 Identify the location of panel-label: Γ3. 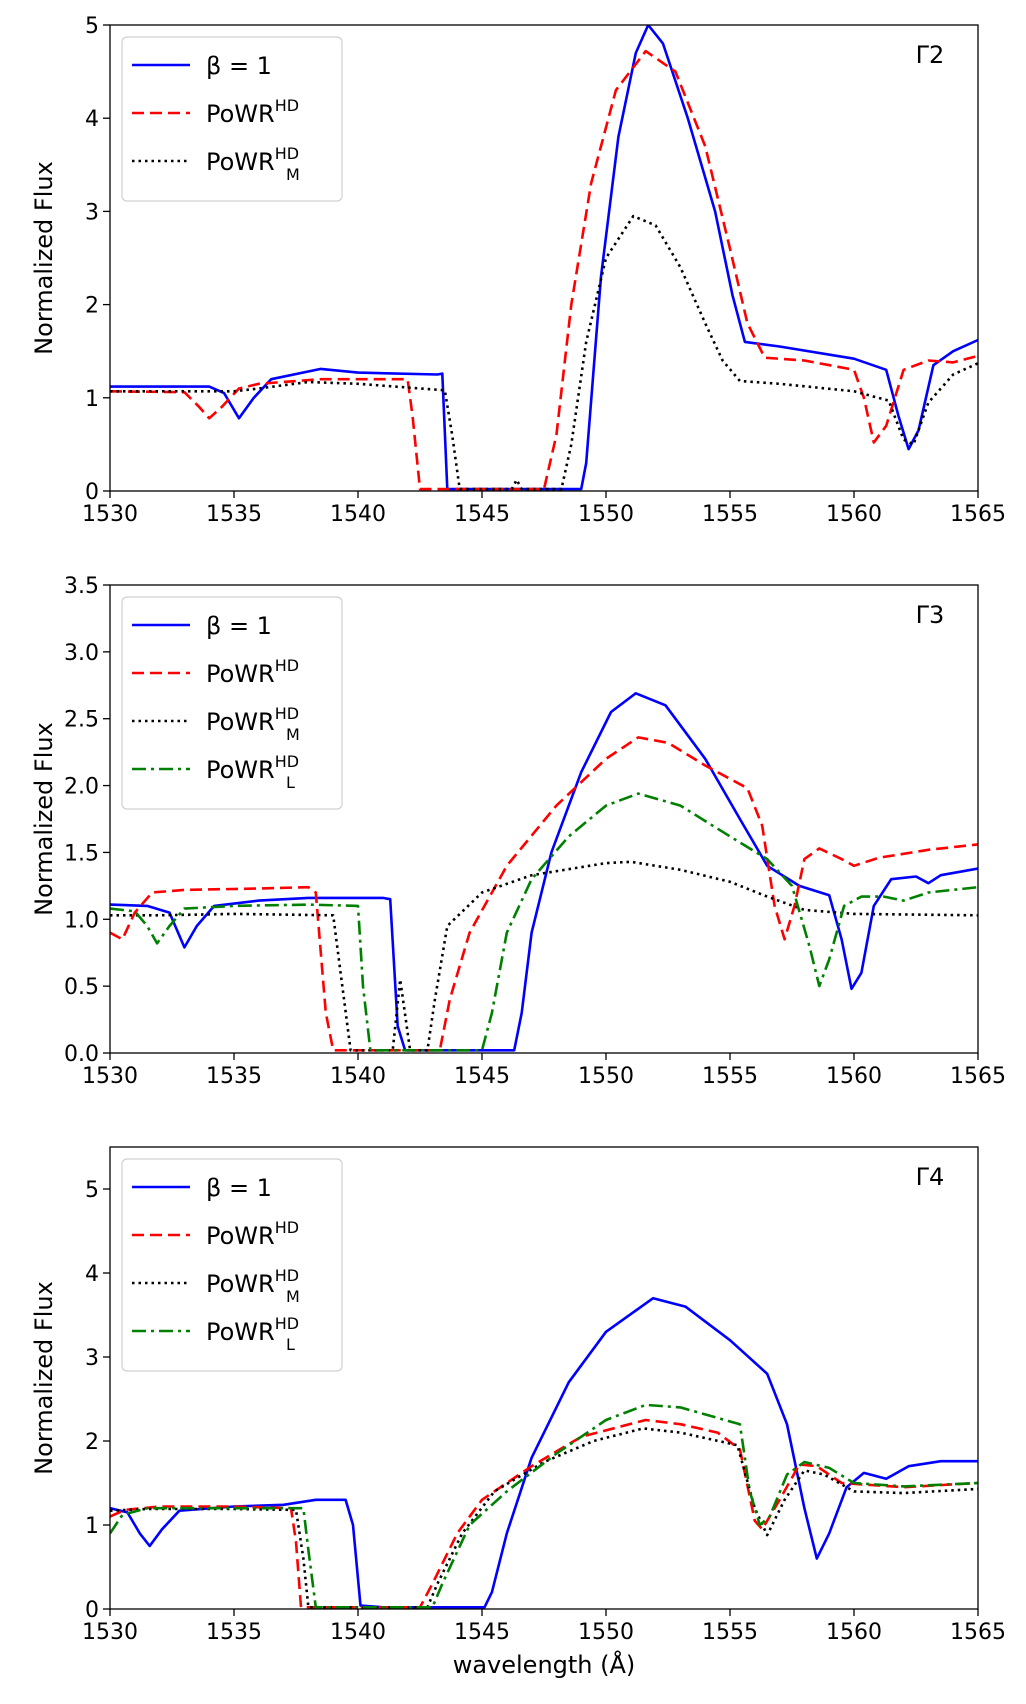
(930, 615).